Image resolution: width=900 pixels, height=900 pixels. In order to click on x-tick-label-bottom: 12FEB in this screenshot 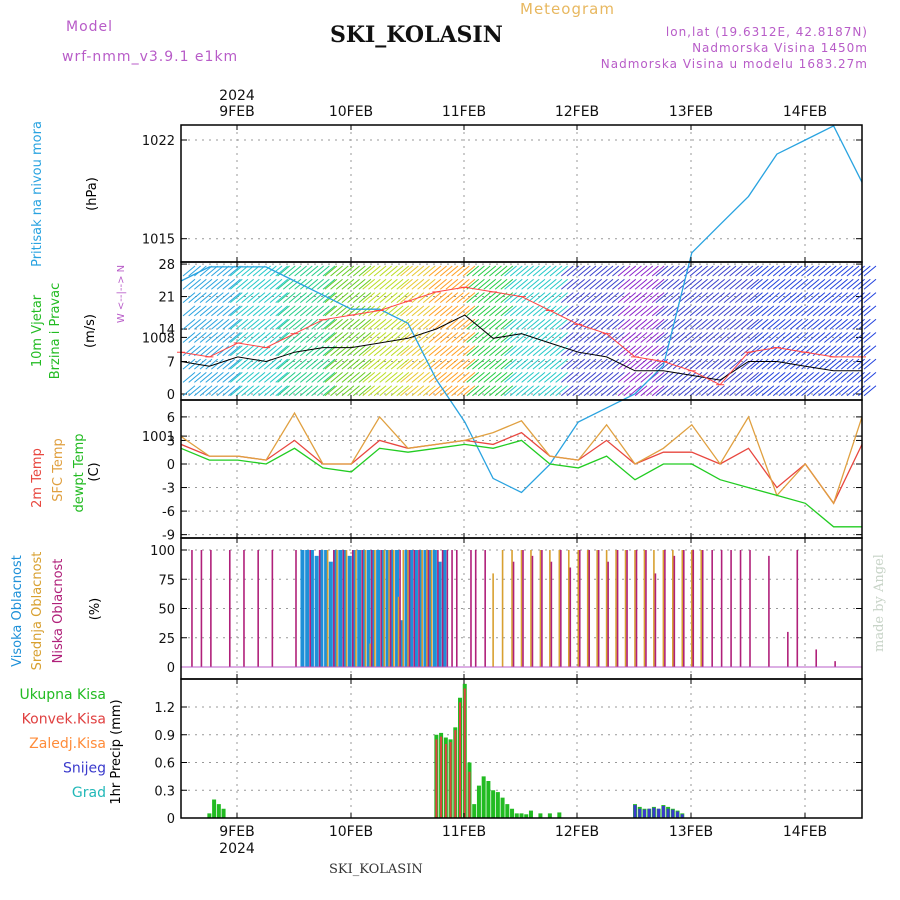, I will do `click(577, 832)`.